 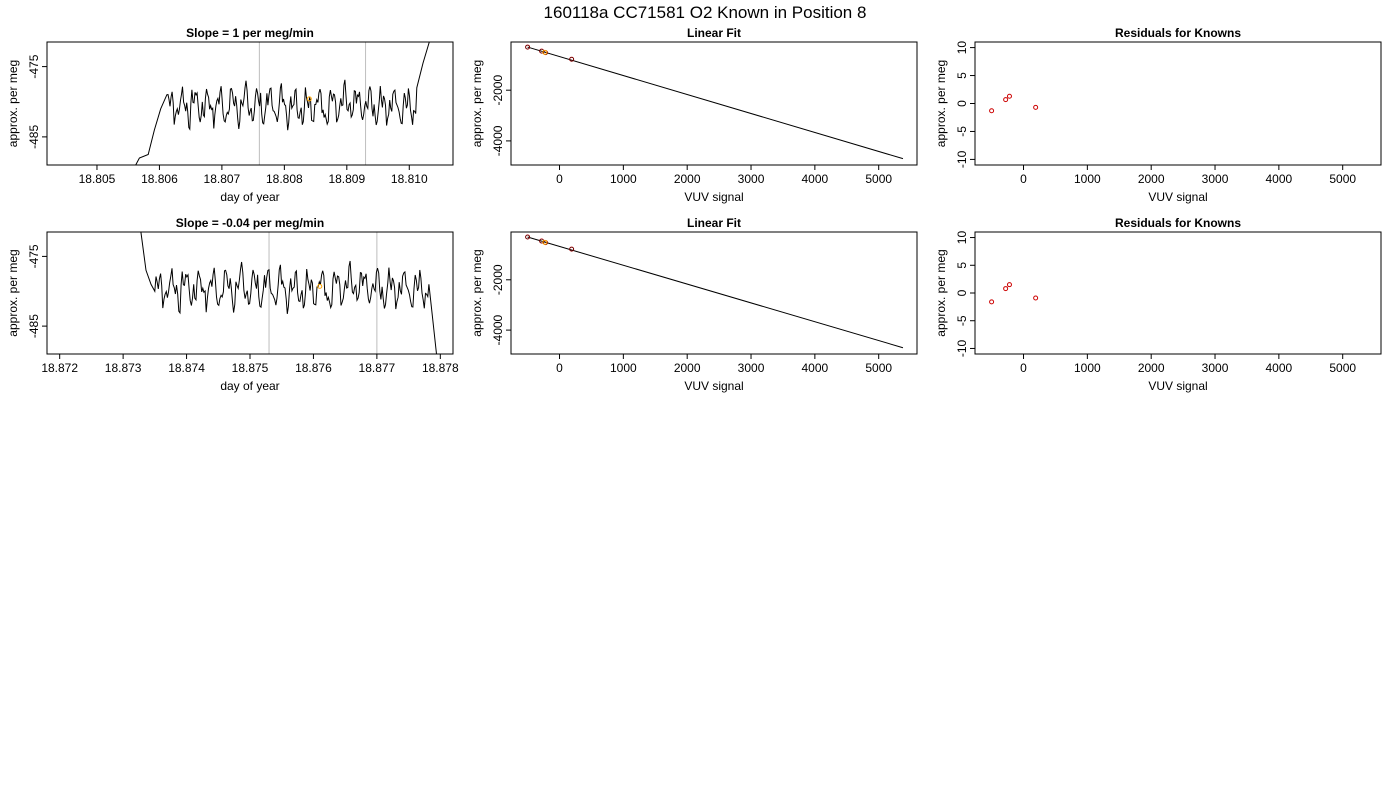 What do you see at coordinates (34, 137) in the screenshot?
I see `y-tick-label: -485` at bounding box center [34, 137].